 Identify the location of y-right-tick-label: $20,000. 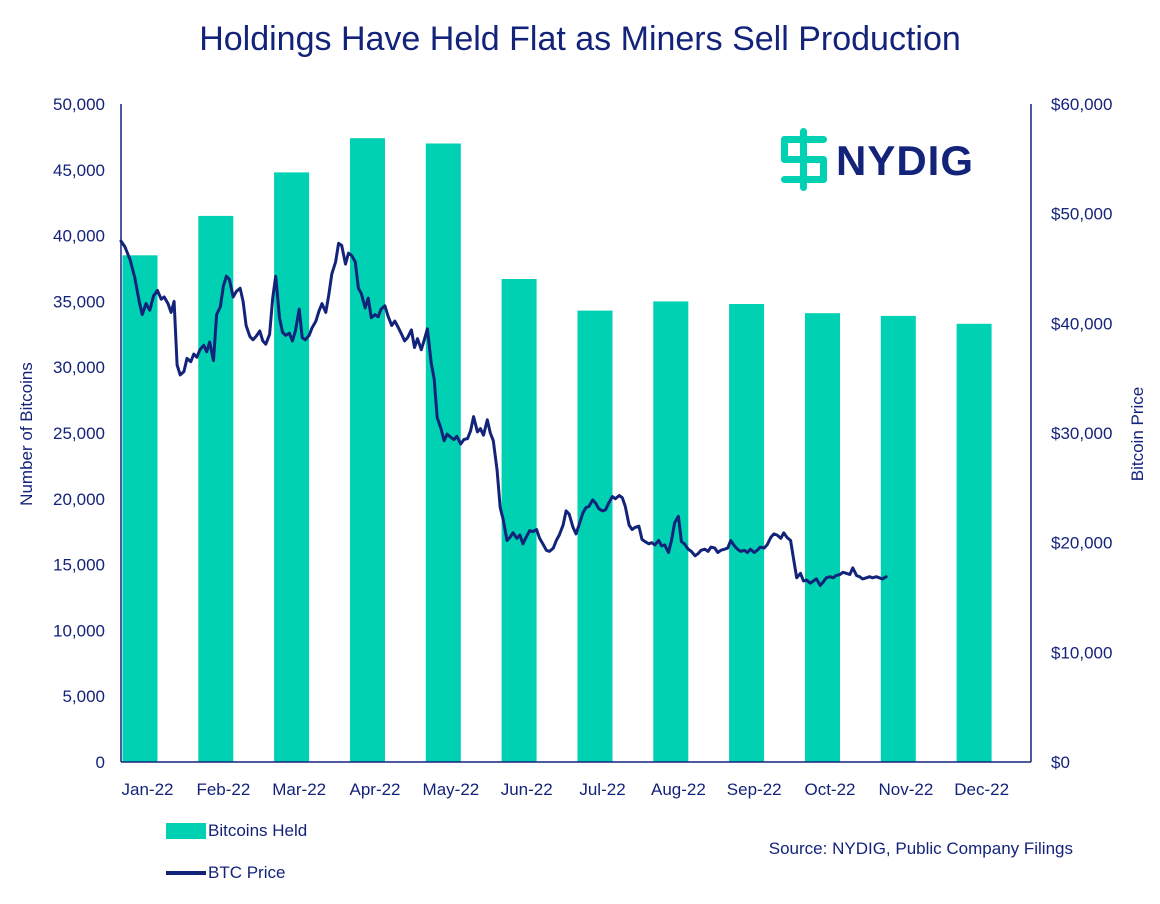
(1081, 543).